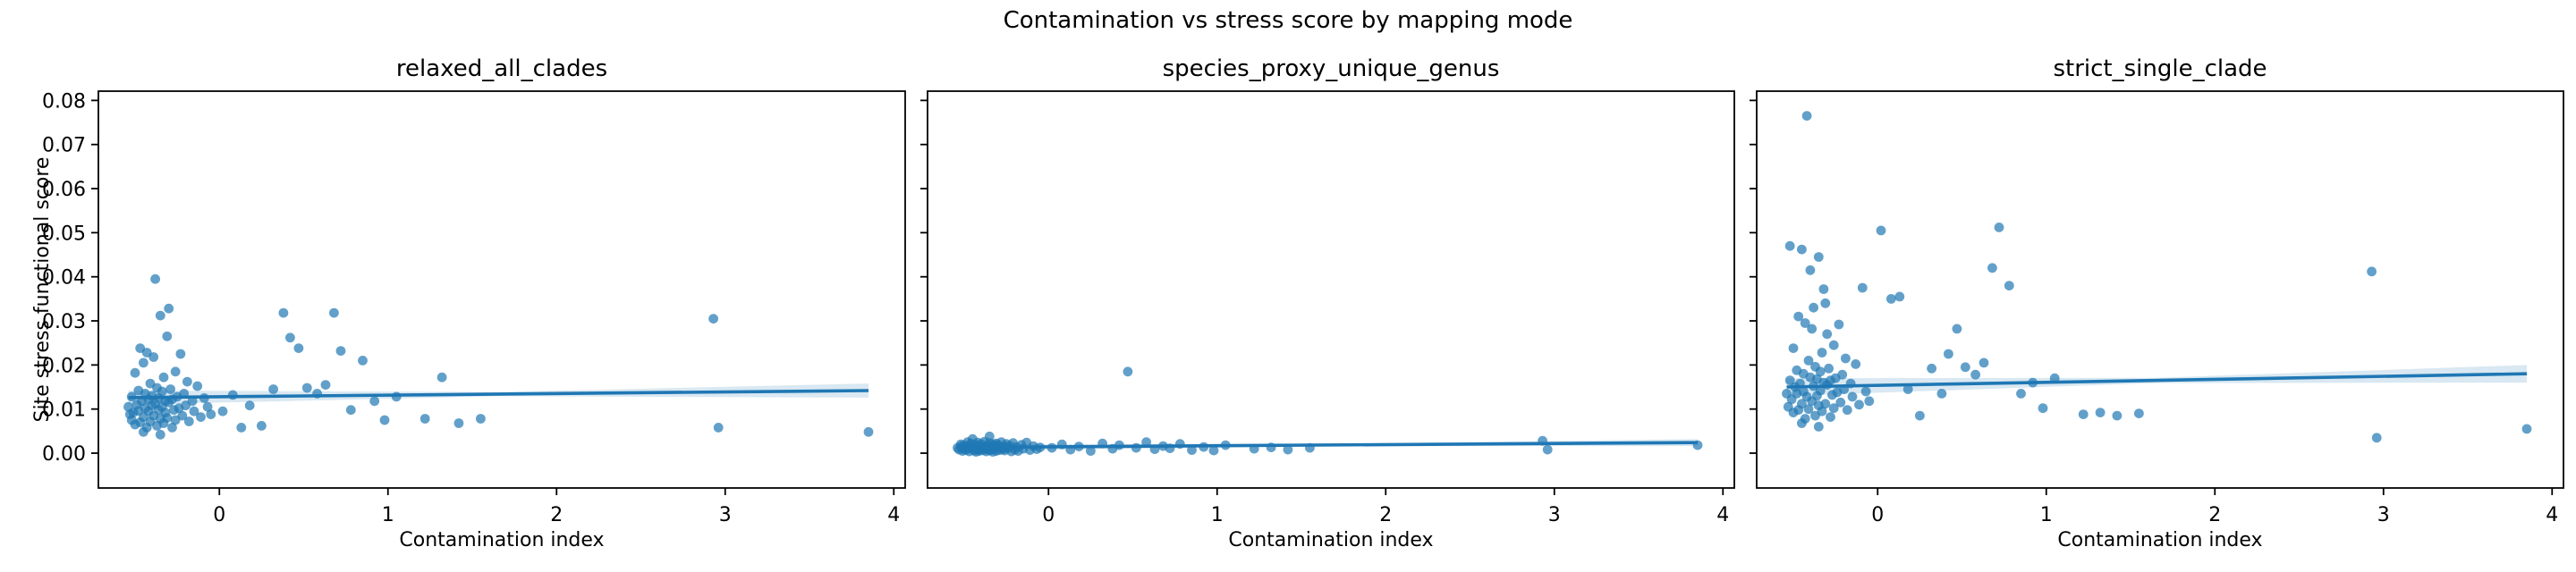 This screenshot has height=572, width=2576. I want to click on y-tick-label: 0.03, so click(64, 322).